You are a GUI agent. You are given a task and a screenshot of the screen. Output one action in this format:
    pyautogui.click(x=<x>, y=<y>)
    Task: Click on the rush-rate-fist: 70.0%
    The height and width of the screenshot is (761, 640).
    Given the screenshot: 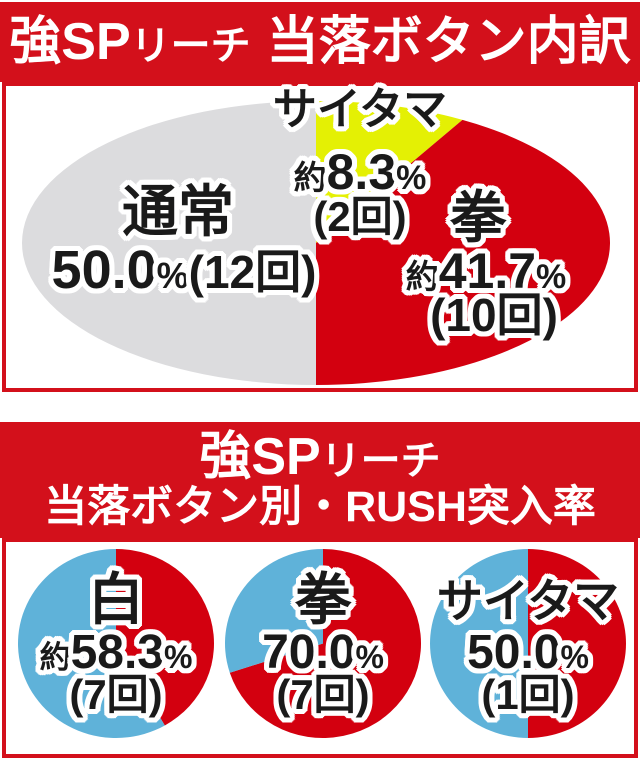 What is the action you would take?
    pyautogui.click(x=323, y=658)
    